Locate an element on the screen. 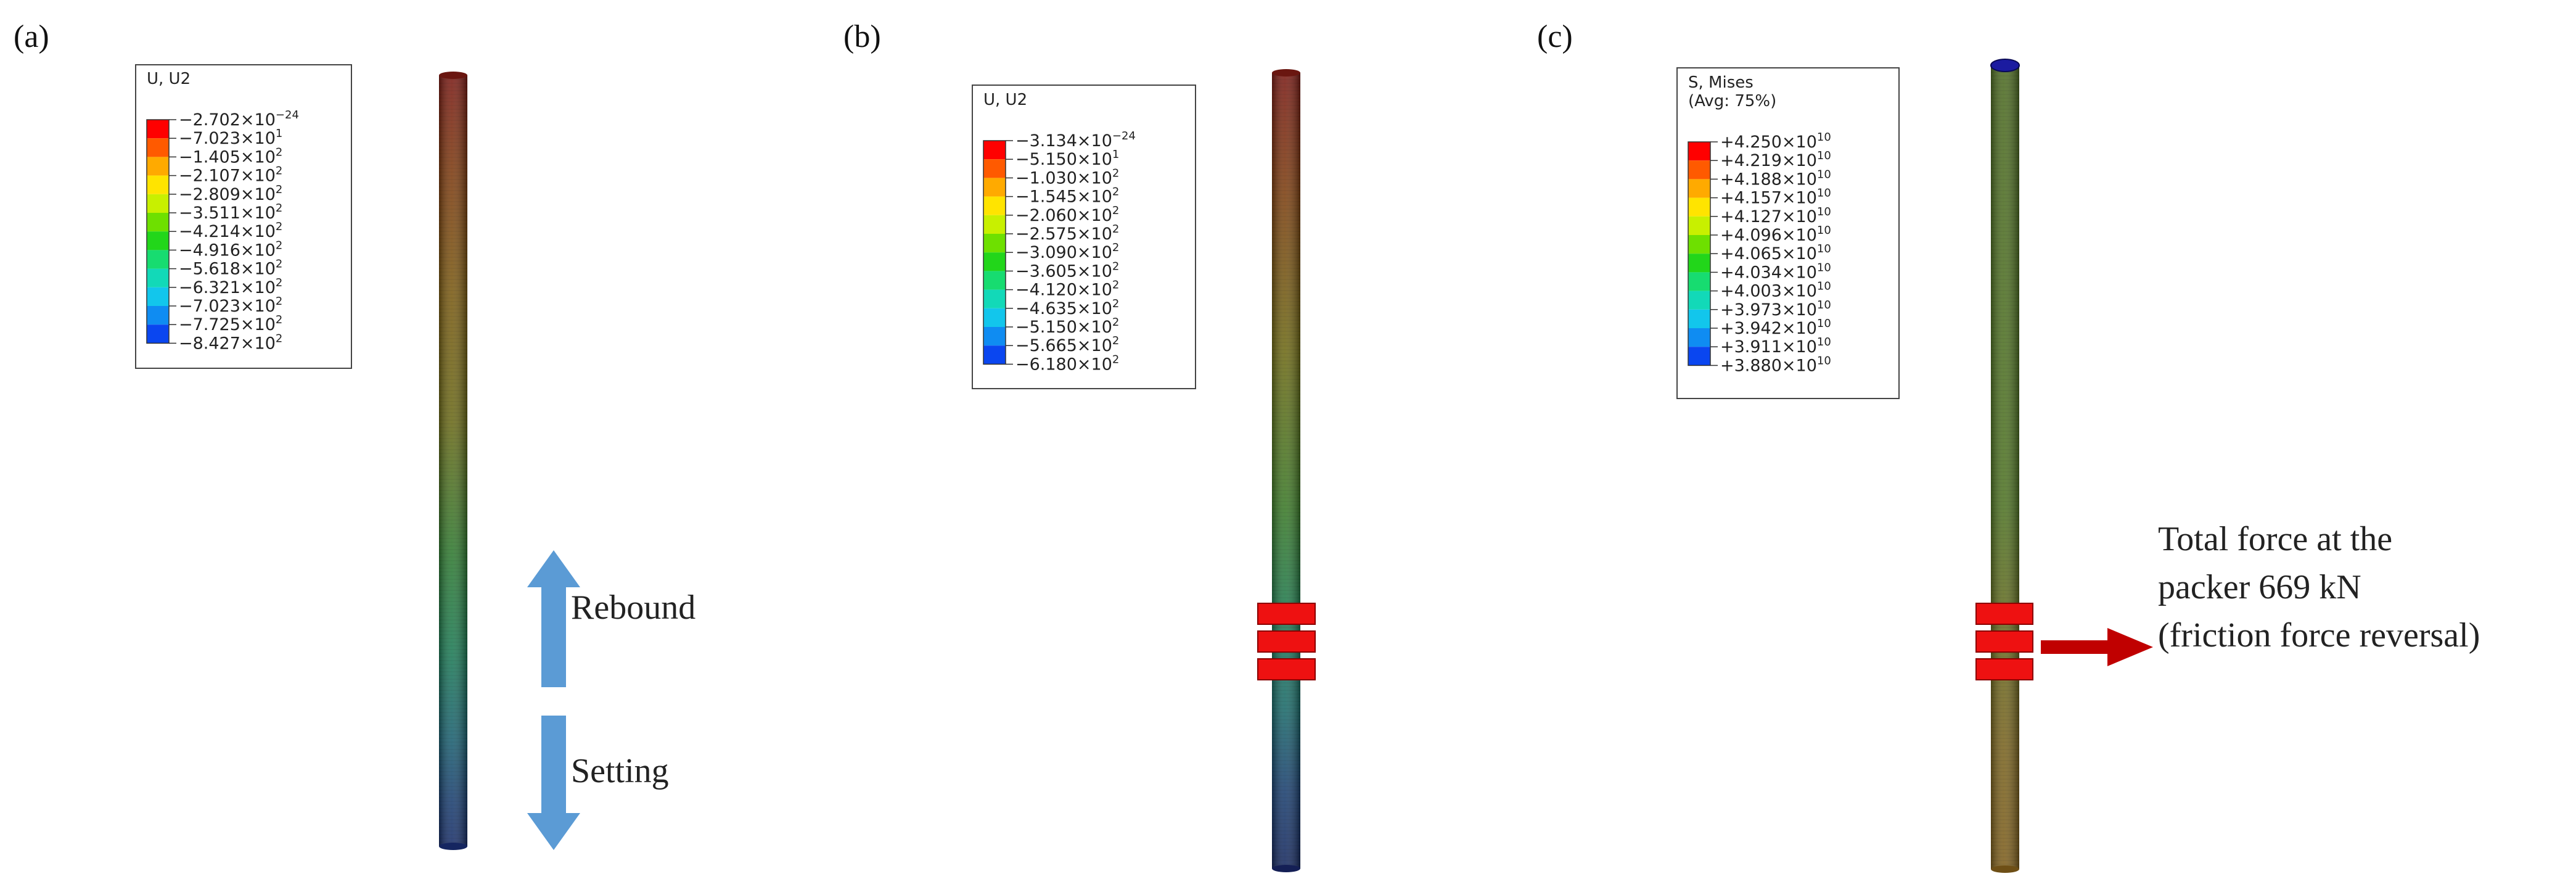  tubing-b is located at coordinates (1286, 470).